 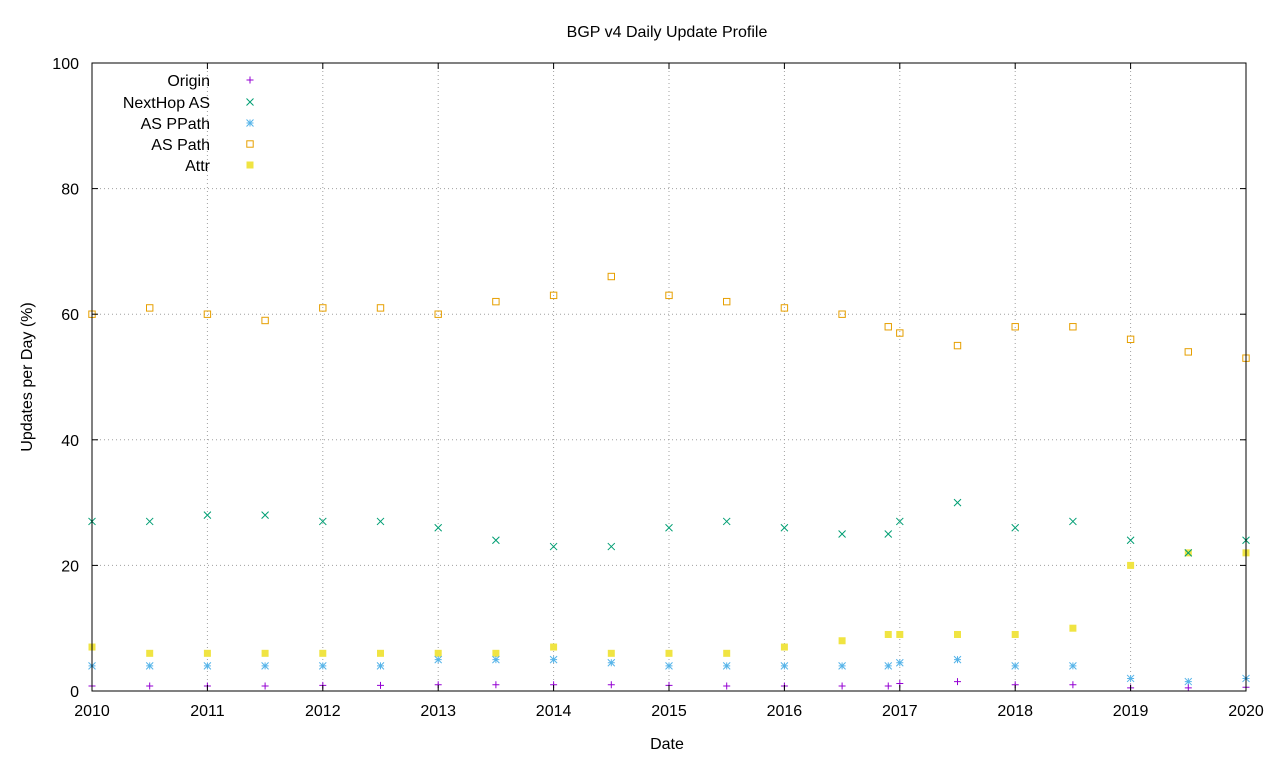 What do you see at coordinates (667, 744) in the screenshot?
I see `x-axis-label: Date` at bounding box center [667, 744].